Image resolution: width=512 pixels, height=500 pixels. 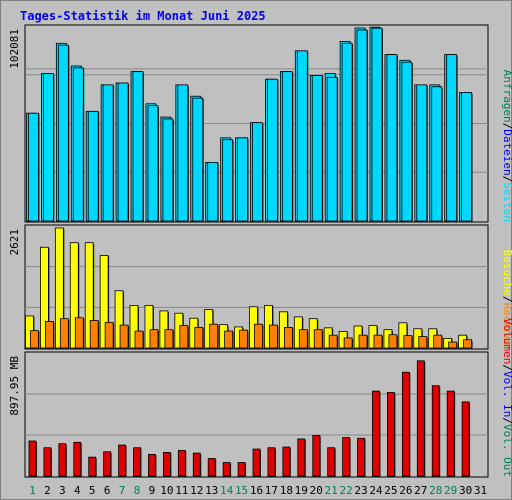 I want to click on x-tick-label: 27, so click(x=420, y=490).